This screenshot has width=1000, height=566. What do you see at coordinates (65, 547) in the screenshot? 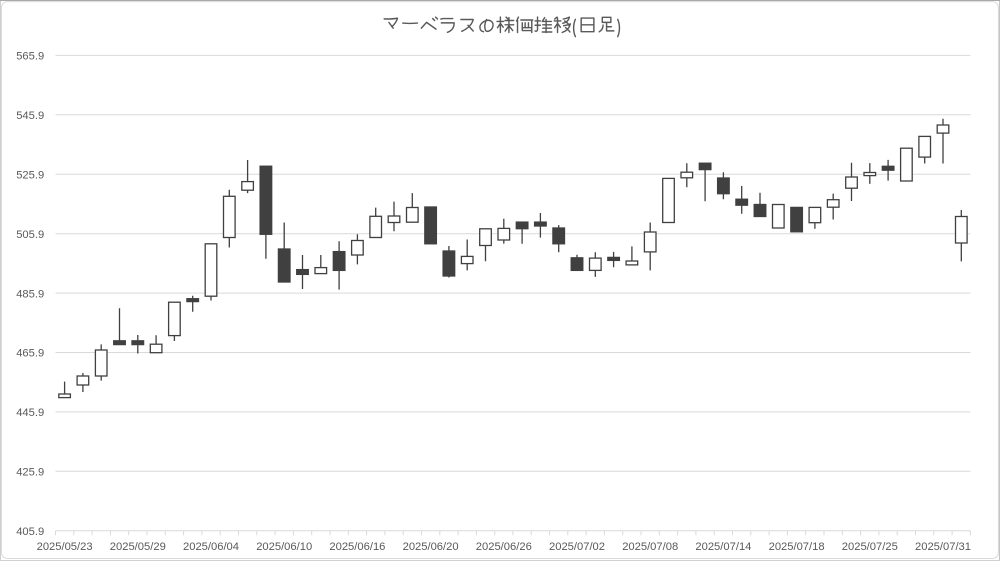
I see `svg-text: 2025/05/23` at bounding box center [65, 547].